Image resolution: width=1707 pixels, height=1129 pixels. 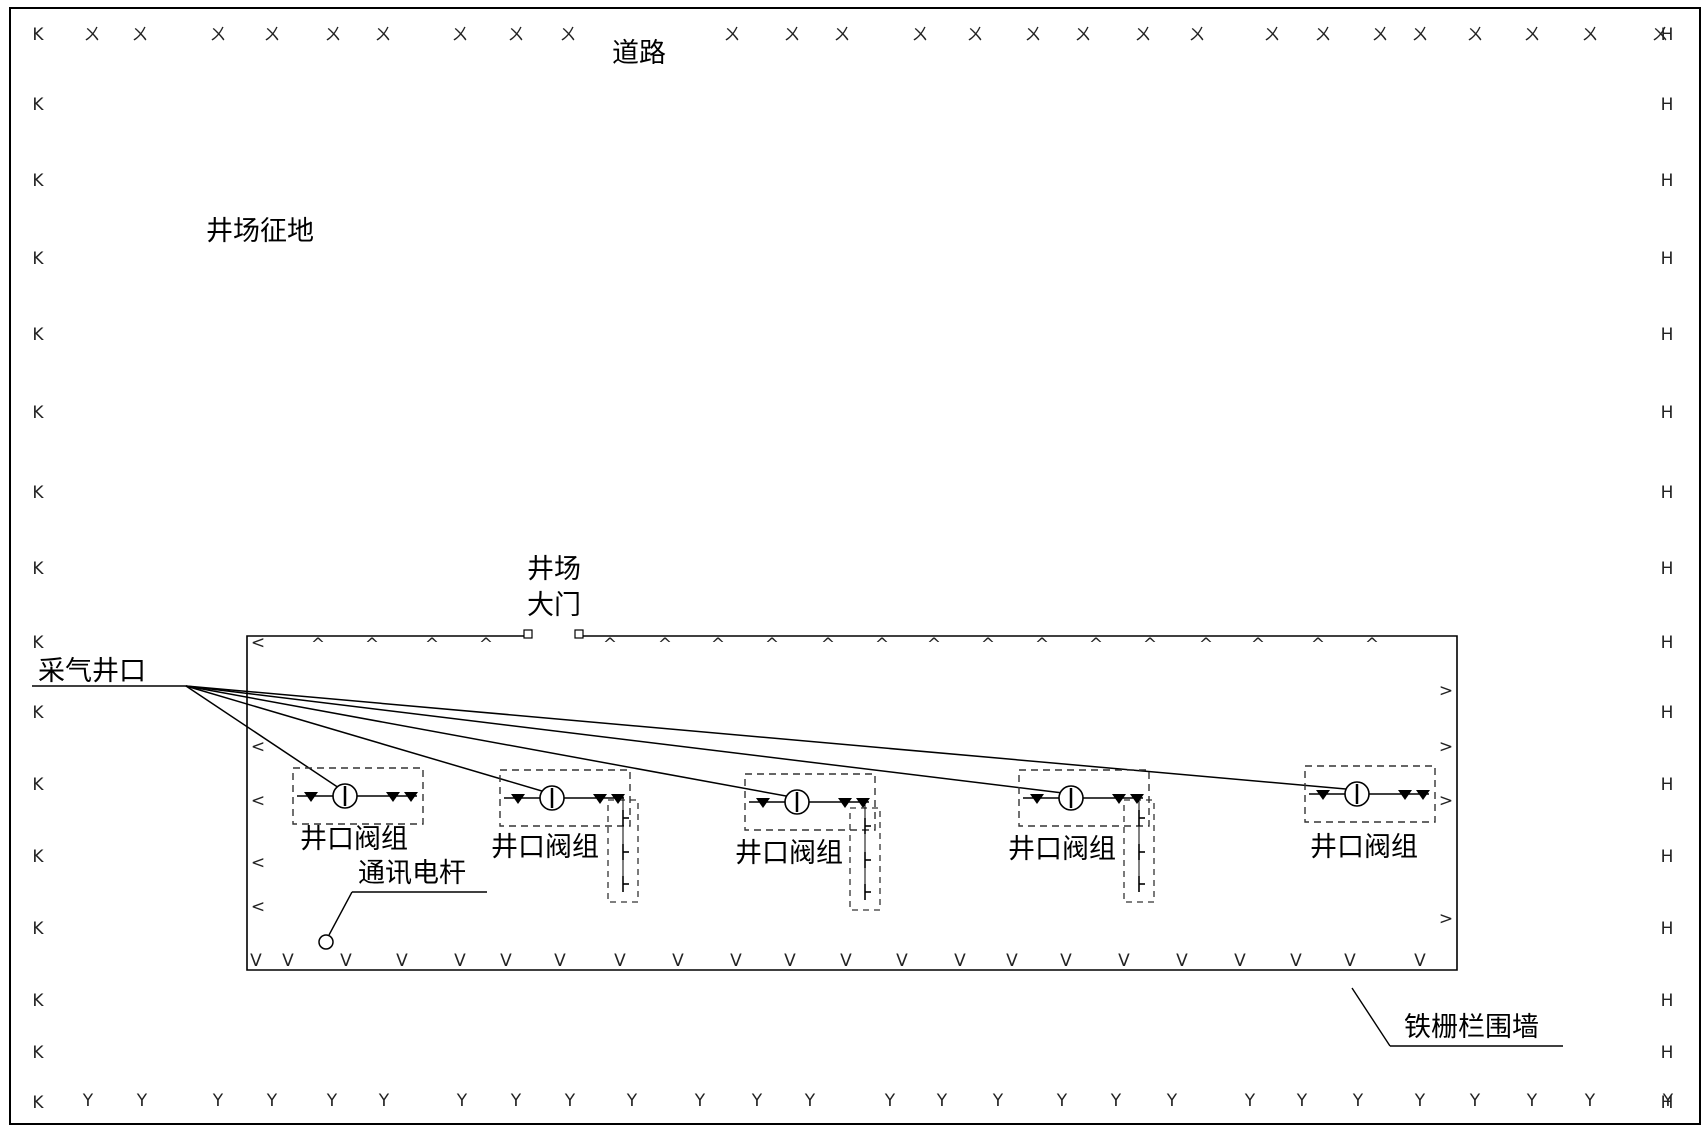 What do you see at coordinates (528, 634) in the screenshot?
I see `gate-post-left` at bounding box center [528, 634].